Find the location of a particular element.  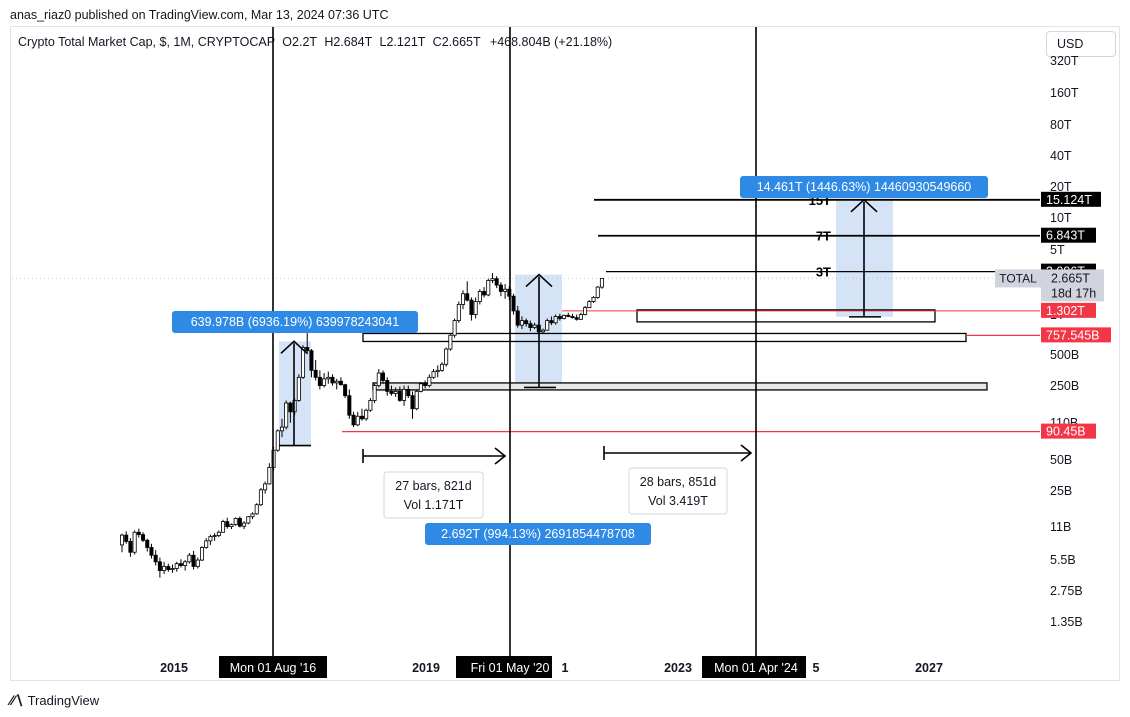

y-tick-label: 2.75B is located at coordinates (1066, 591).